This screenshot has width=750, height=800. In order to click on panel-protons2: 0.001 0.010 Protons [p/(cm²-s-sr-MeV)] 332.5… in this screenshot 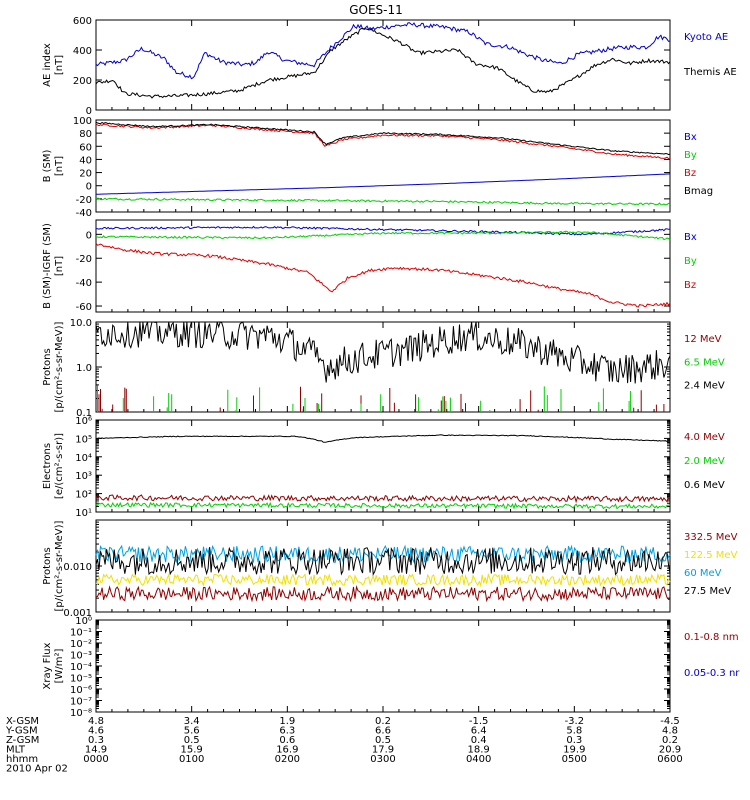, I will do `click(390, 569)`.